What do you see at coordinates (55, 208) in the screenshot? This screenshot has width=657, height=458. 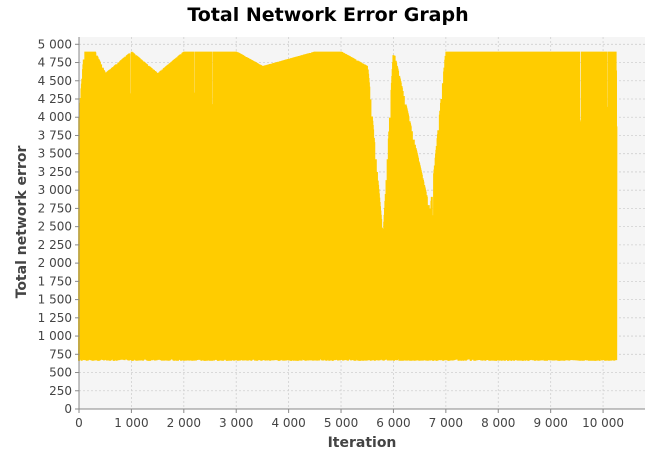 I see `y-tick-label: 2 750` at bounding box center [55, 208].